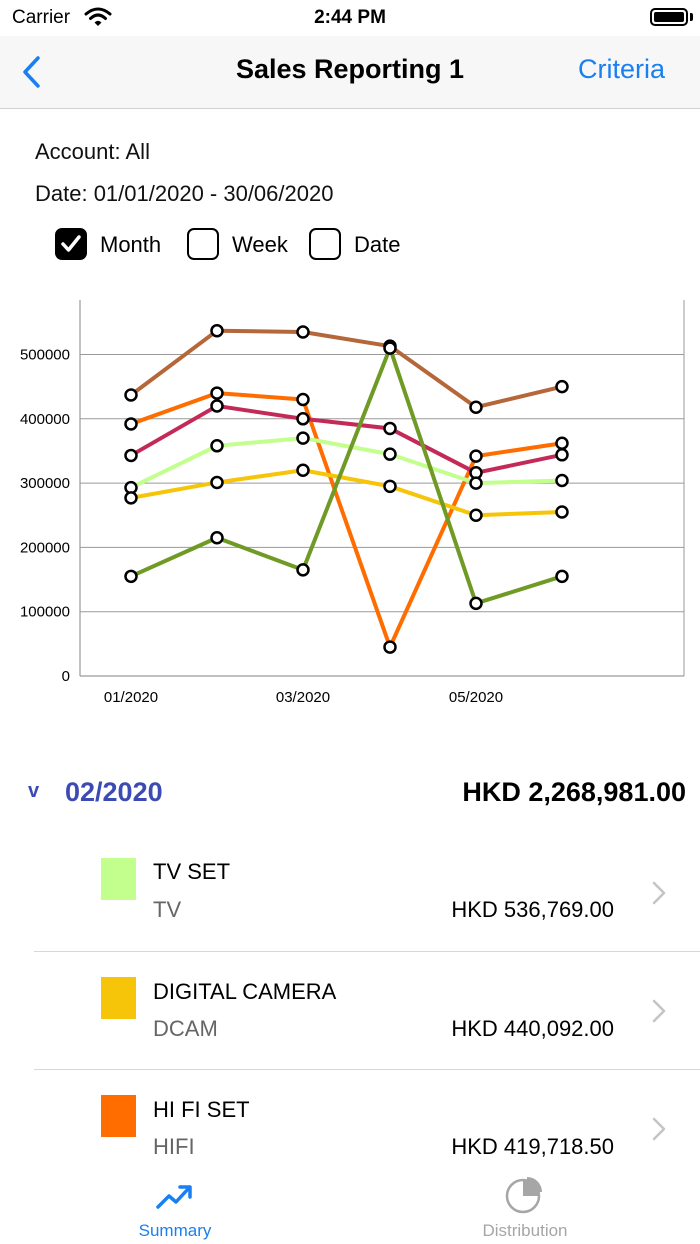  Describe the element at coordinates (192, 871) in the screenshot. I see `item-name: TV SET` at that location.